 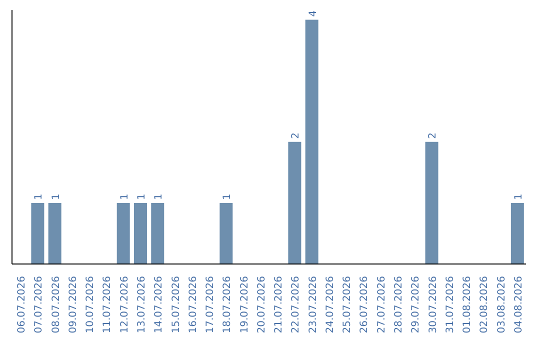 I want to click on x-tick-label: 04.08.2026, so click(x=518, y=305).